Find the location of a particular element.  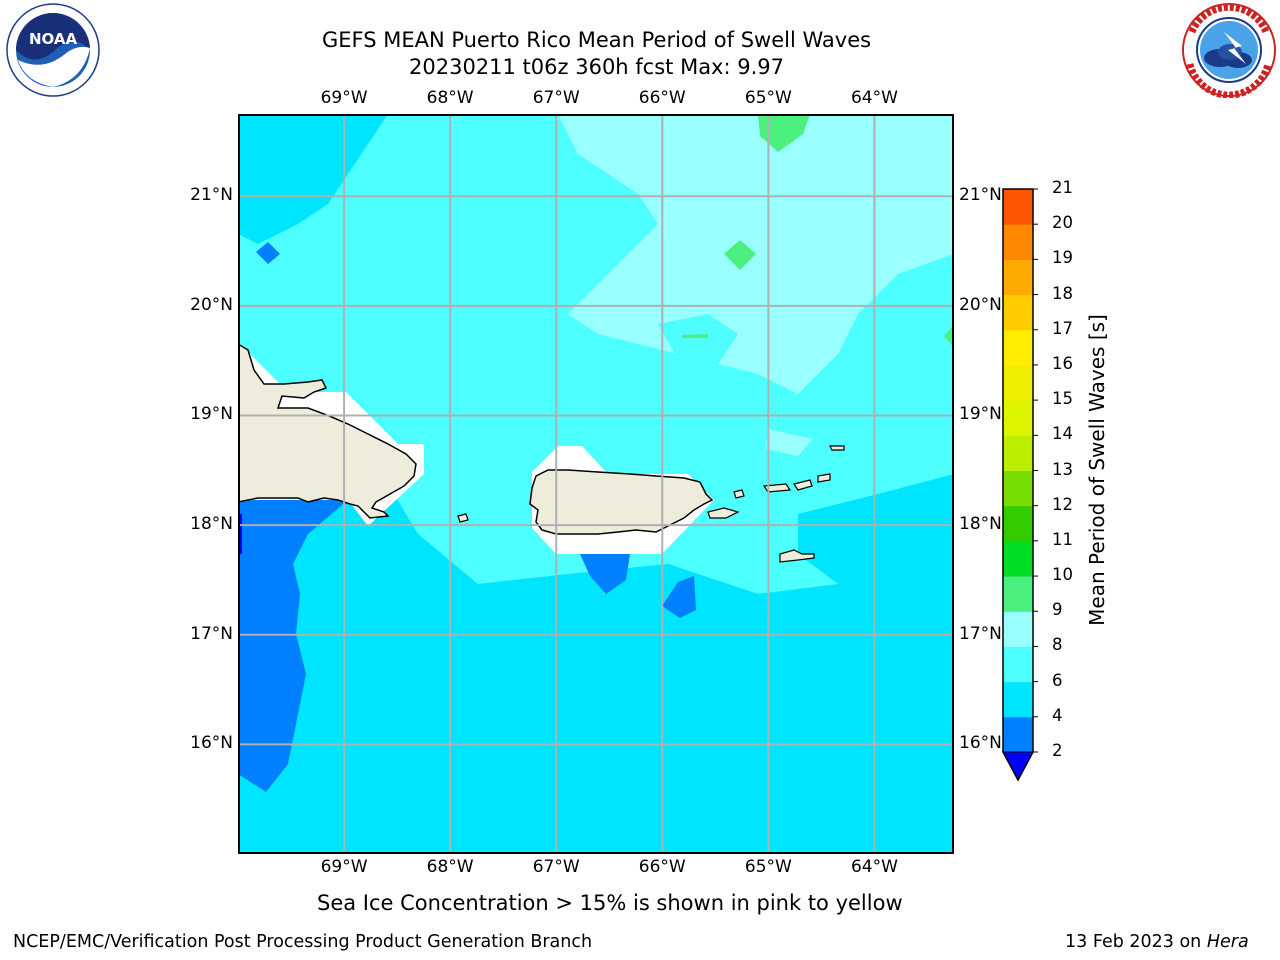

nws-logo-icon is located at coordinates (1229, 50).